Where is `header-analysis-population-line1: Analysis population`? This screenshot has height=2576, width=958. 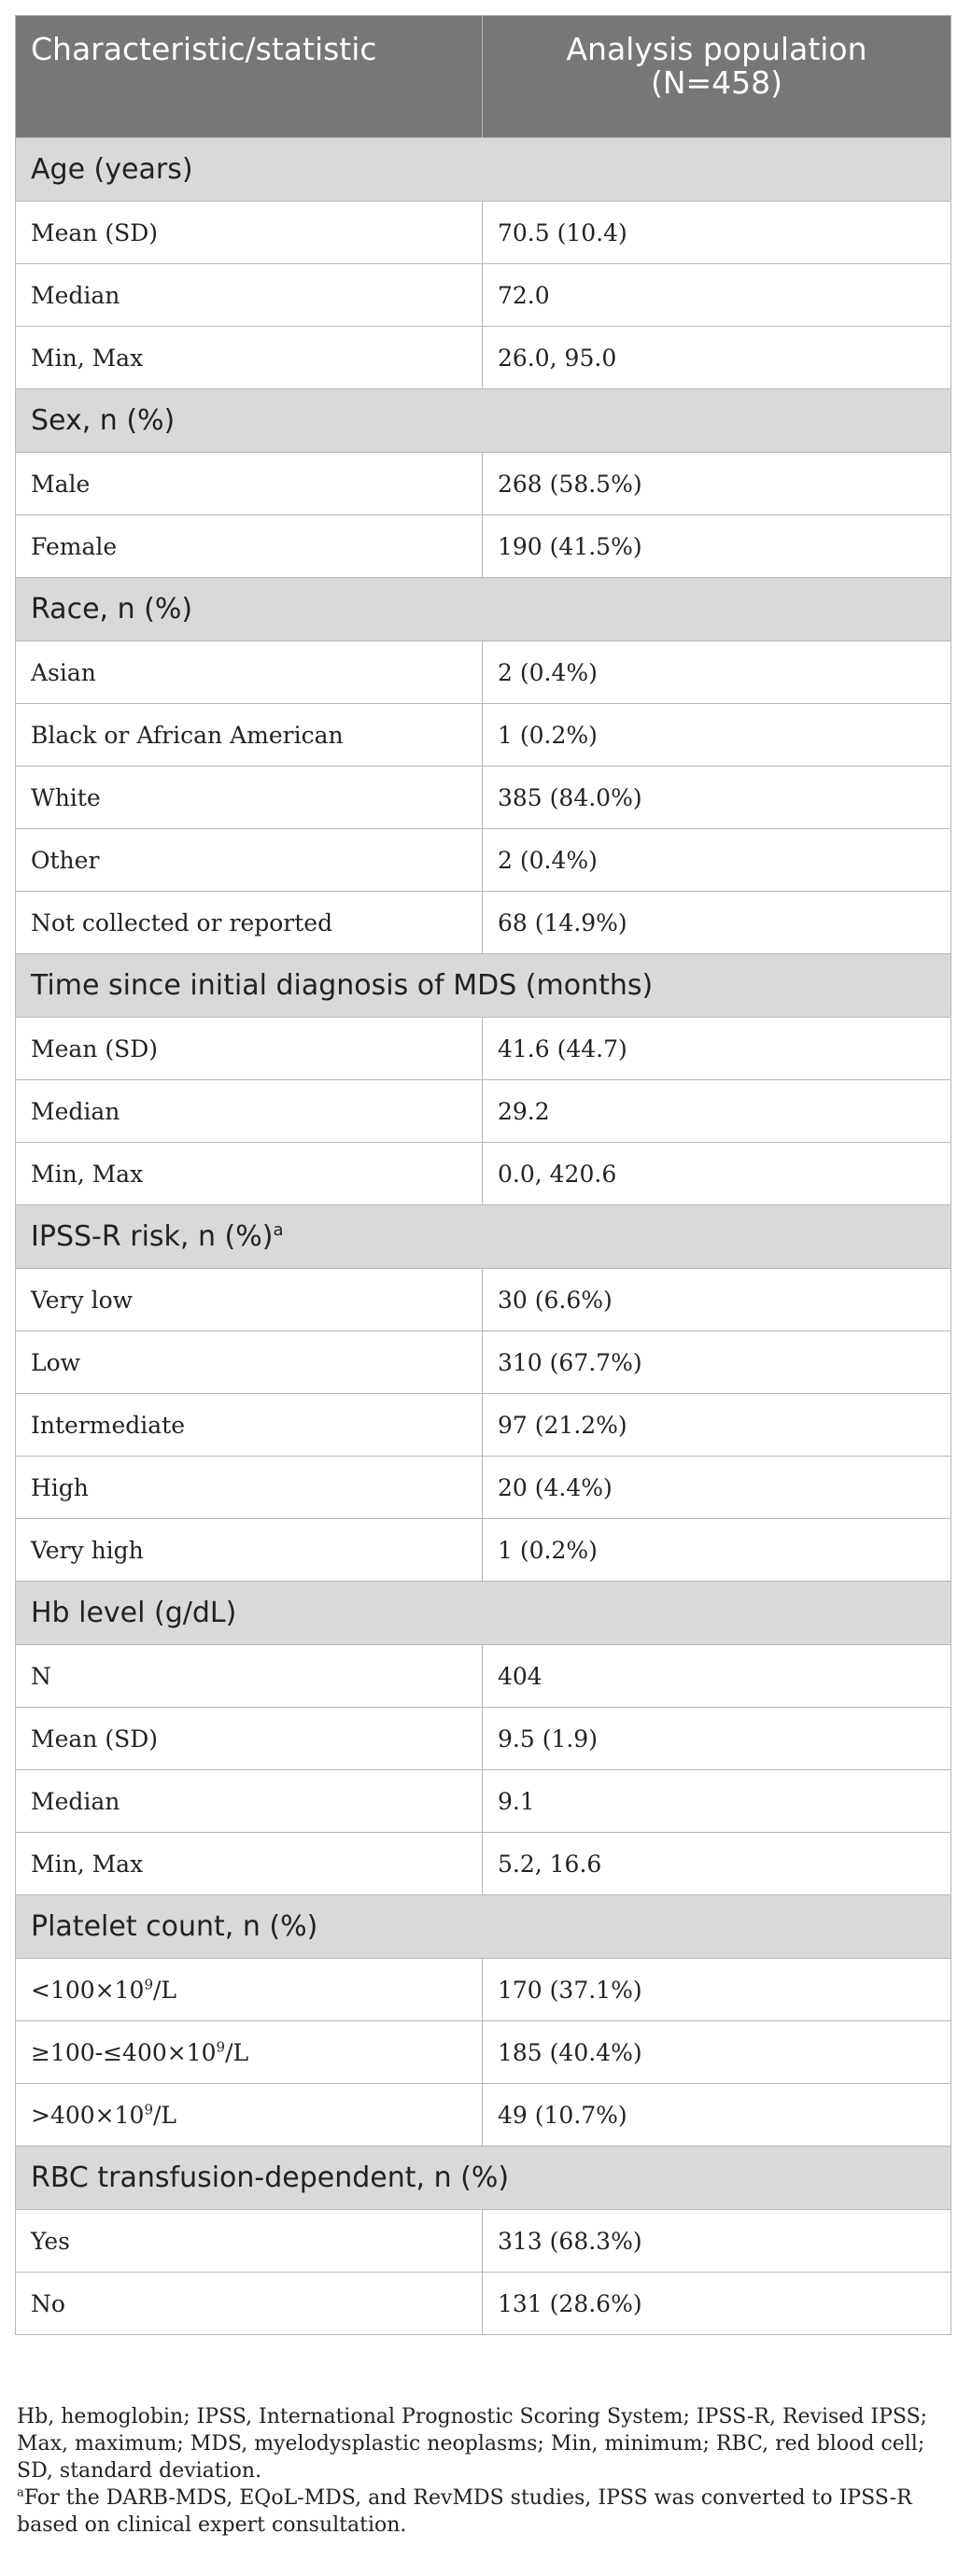
header-analysis-population-line1: Analysis population is located at coordinates (717, 49).